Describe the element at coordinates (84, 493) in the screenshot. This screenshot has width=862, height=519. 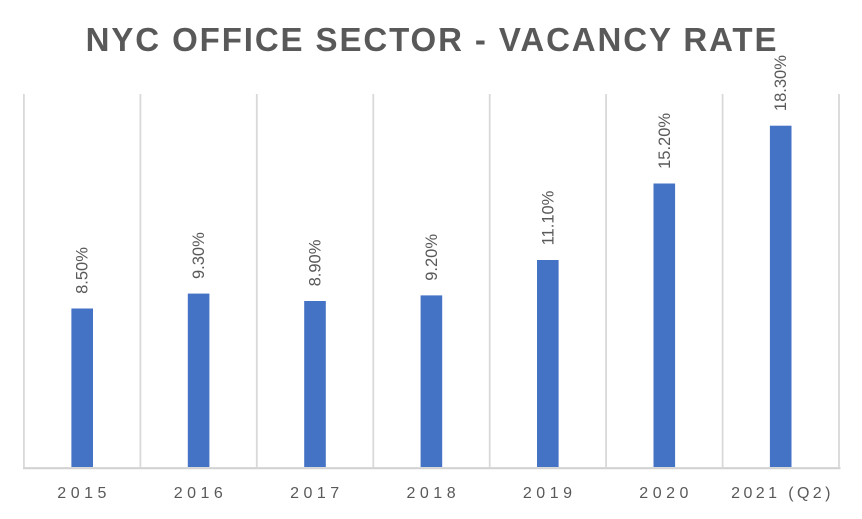
I see `svg-text: 2015` at that location.